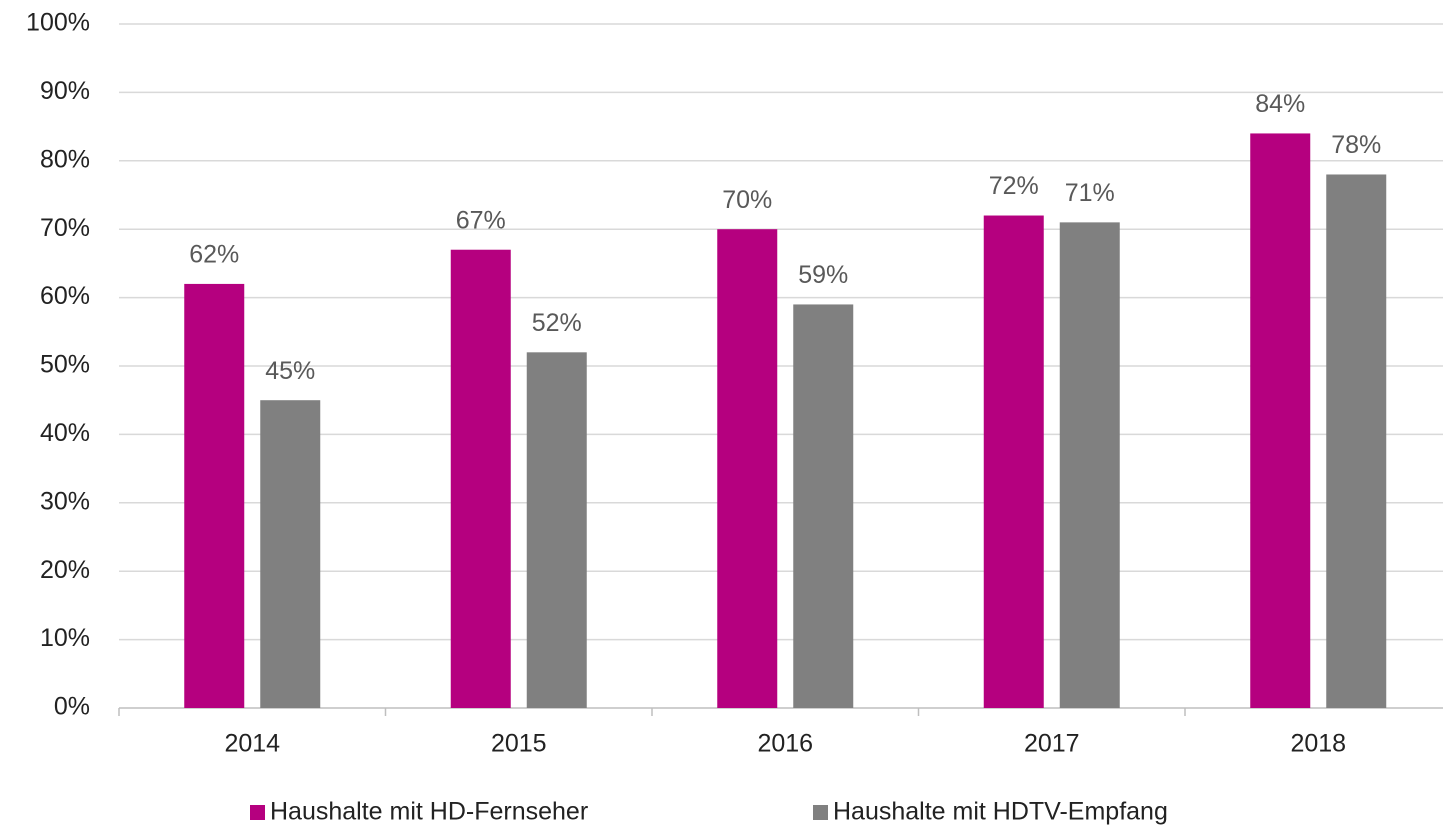  What do you see at coordinates (65, 228) in the screenshot?
I see `y-tick-label: 70%` at bounding box center [65, 228].